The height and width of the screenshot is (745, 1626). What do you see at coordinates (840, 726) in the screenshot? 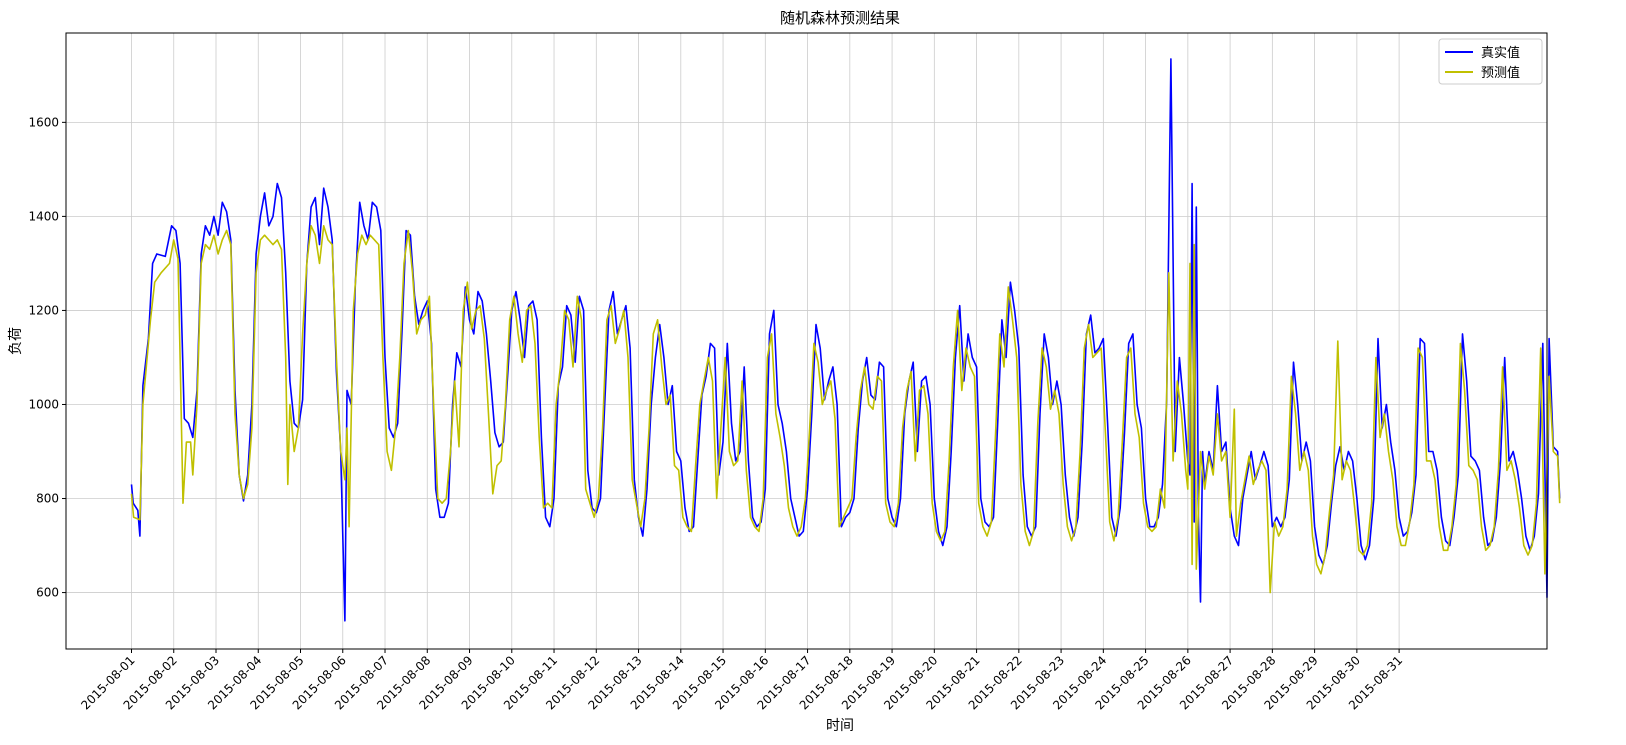
I see `x-axis-title: 时间` at bounding box center [840, 726].